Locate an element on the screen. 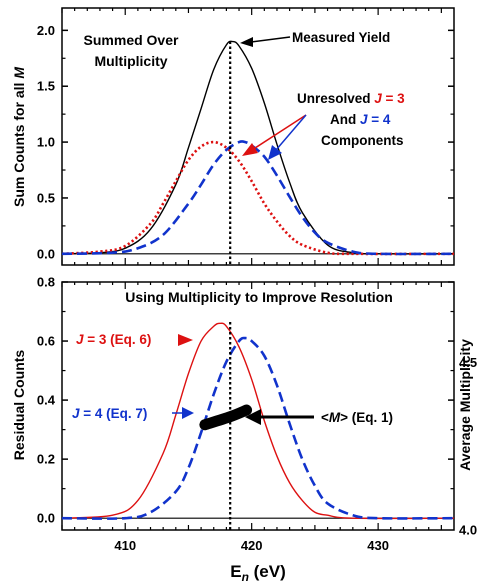 This screenshot has width=483, height=586. unresolved-j3-val: = 3 is located at coordinates (393, 98).